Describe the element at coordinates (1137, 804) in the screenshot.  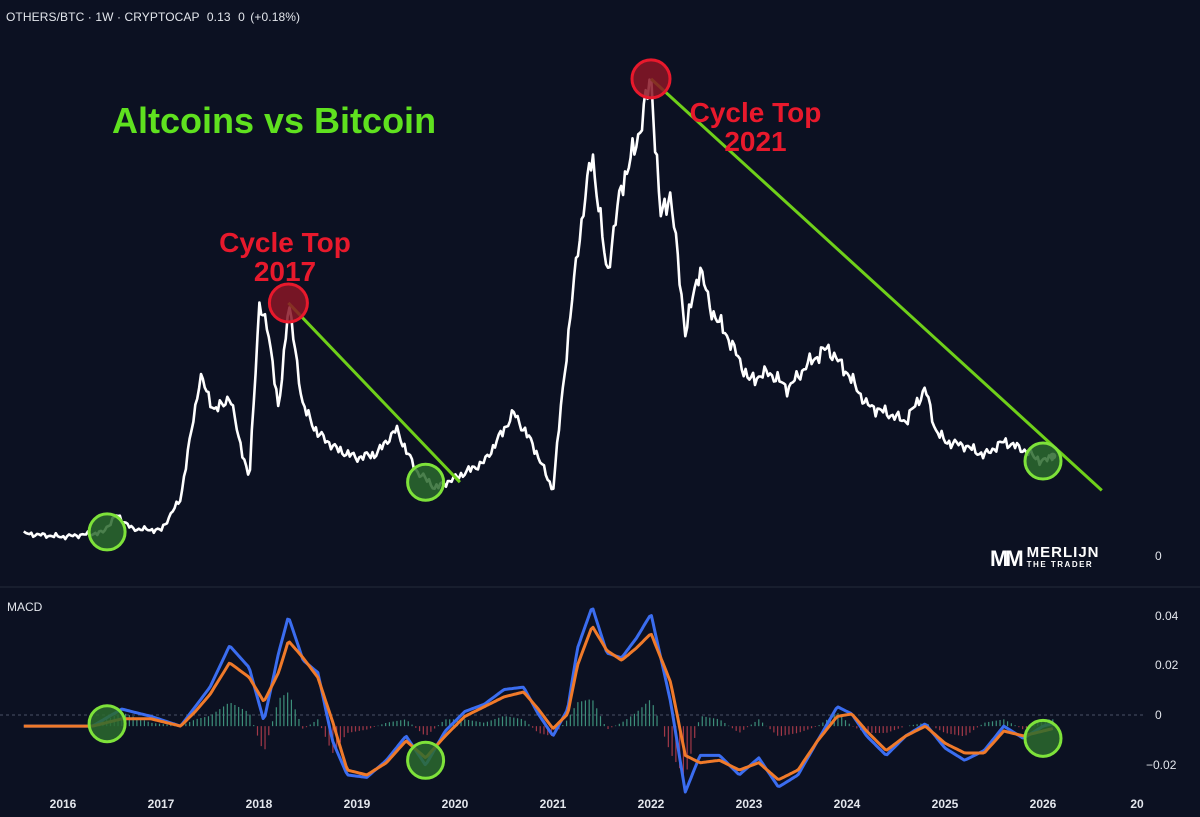
I see `x-tick: 20` at that location.